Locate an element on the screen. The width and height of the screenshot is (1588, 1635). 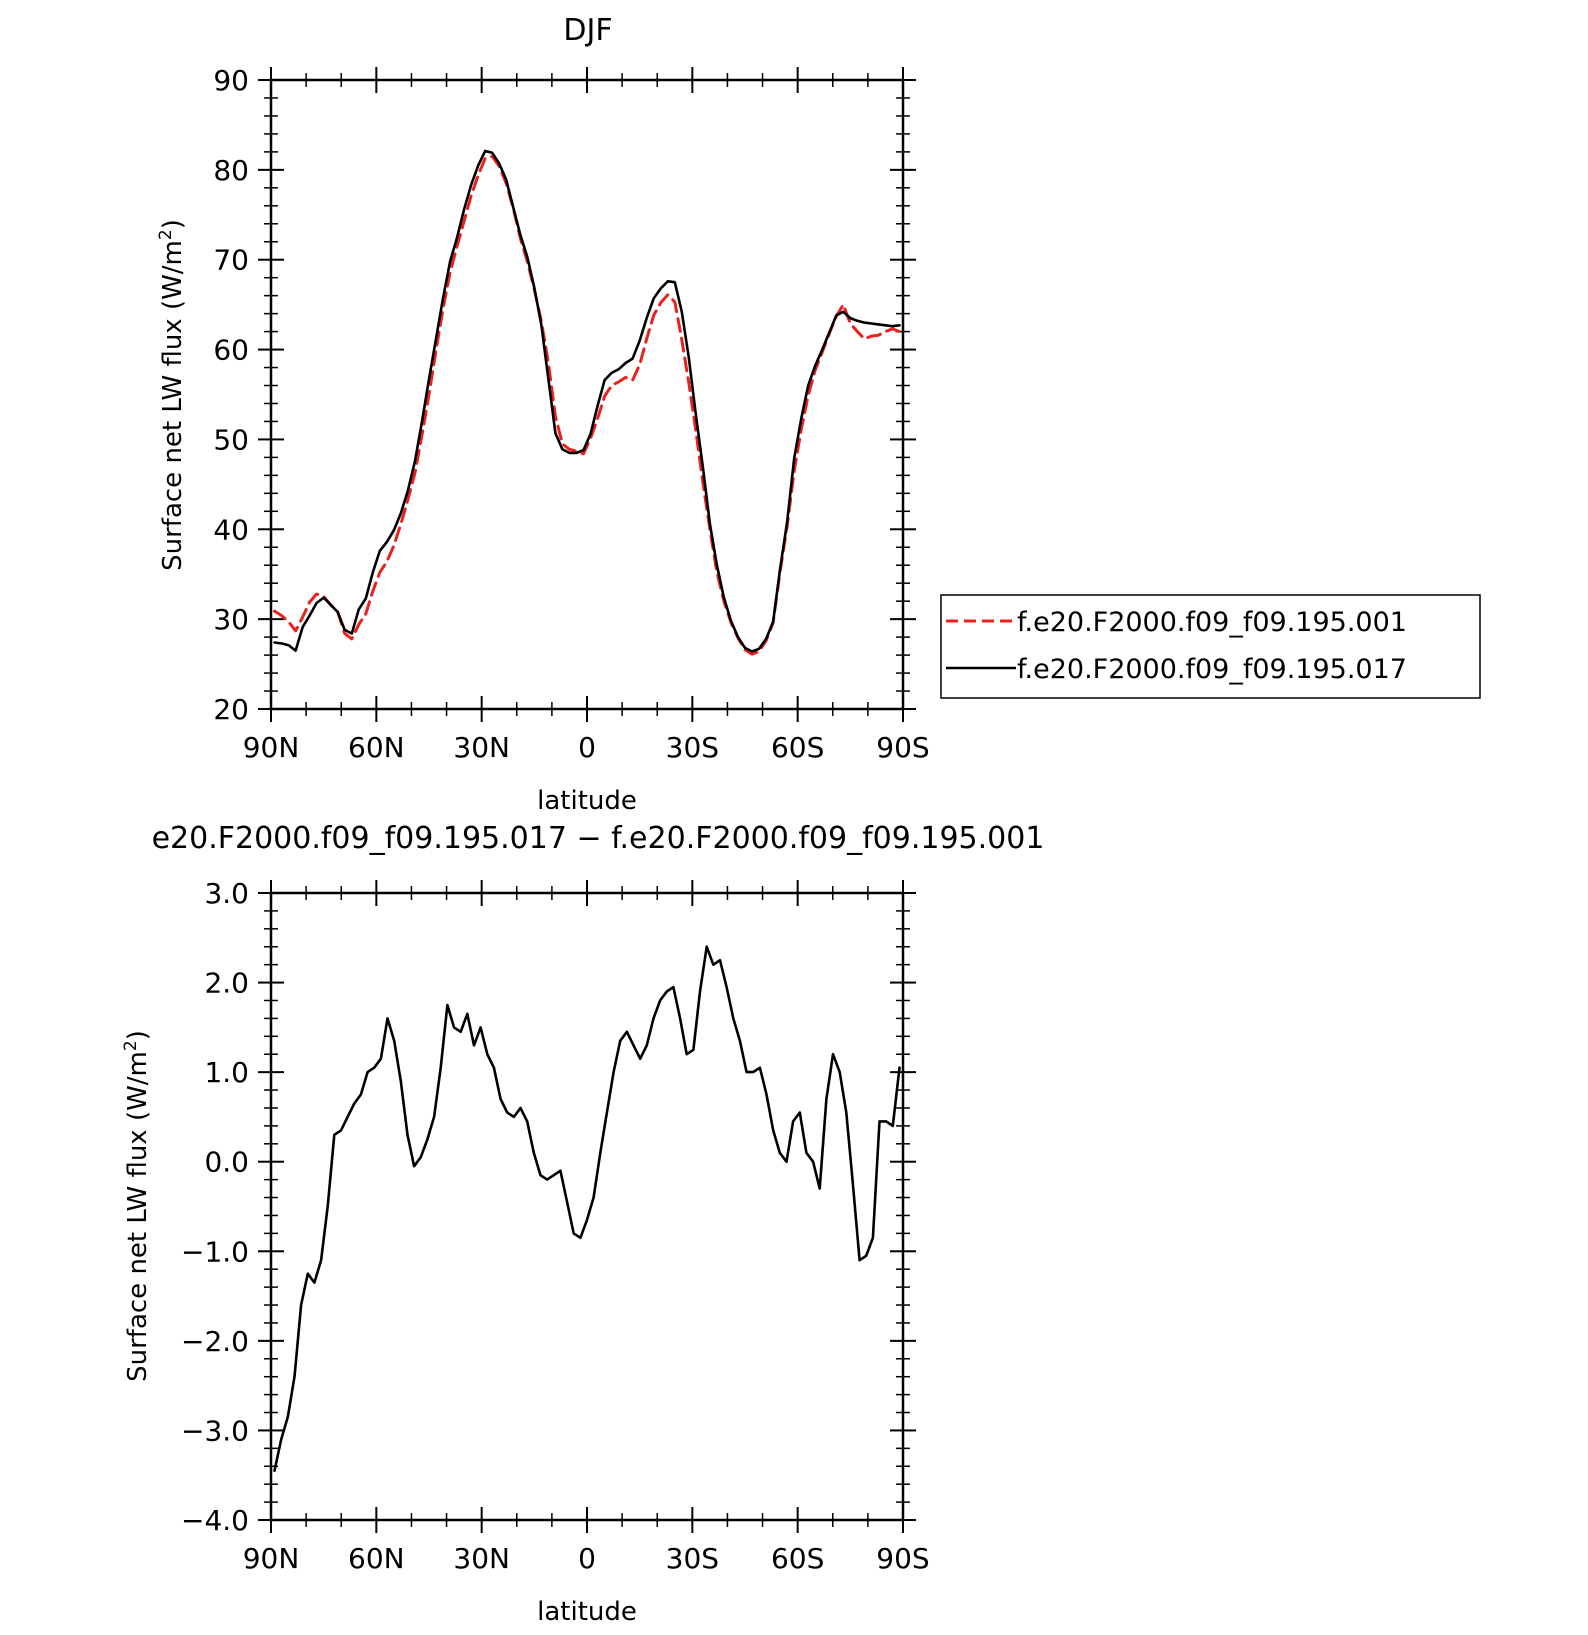
legend-box is located at coordinates (1210, 646).